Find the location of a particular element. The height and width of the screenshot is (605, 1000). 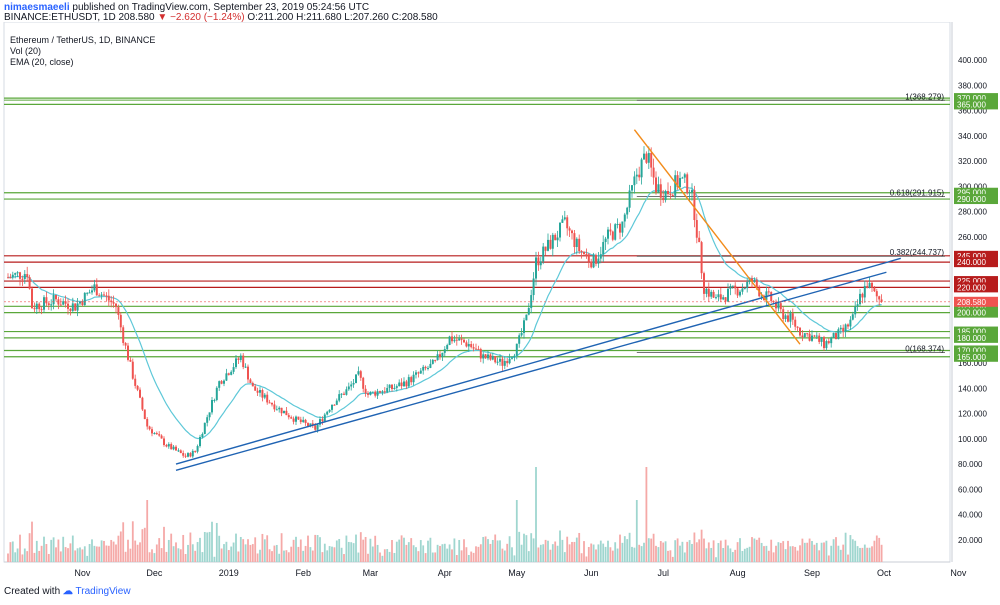

level-label: 290.000 is located at coordinates (971, 199).